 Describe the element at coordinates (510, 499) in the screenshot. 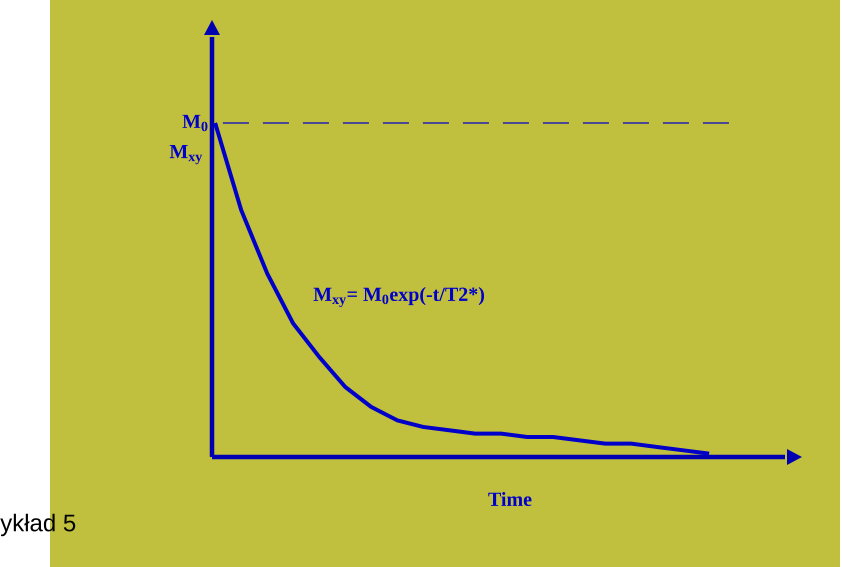

I see `x-axis-title: Time` at that location.